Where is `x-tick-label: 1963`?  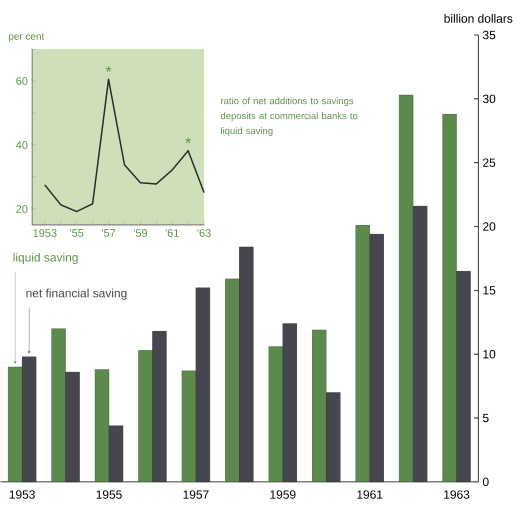 x-tick-label: 1963 is located at coordinates (457, 494).